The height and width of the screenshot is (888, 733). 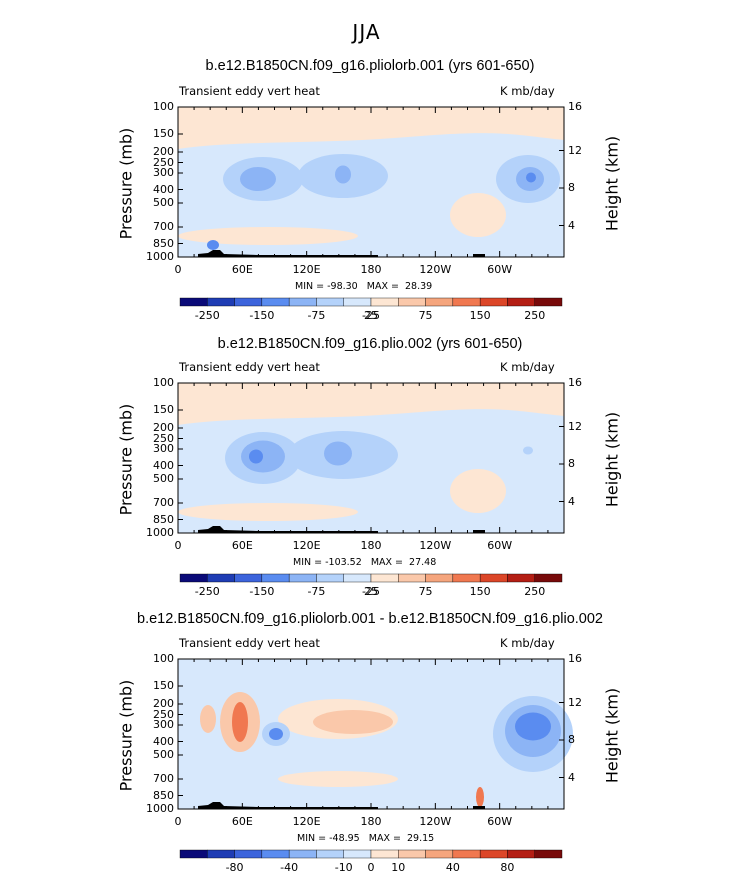 I want to click on panel-1-colorbar, so click(x=371, y=302).